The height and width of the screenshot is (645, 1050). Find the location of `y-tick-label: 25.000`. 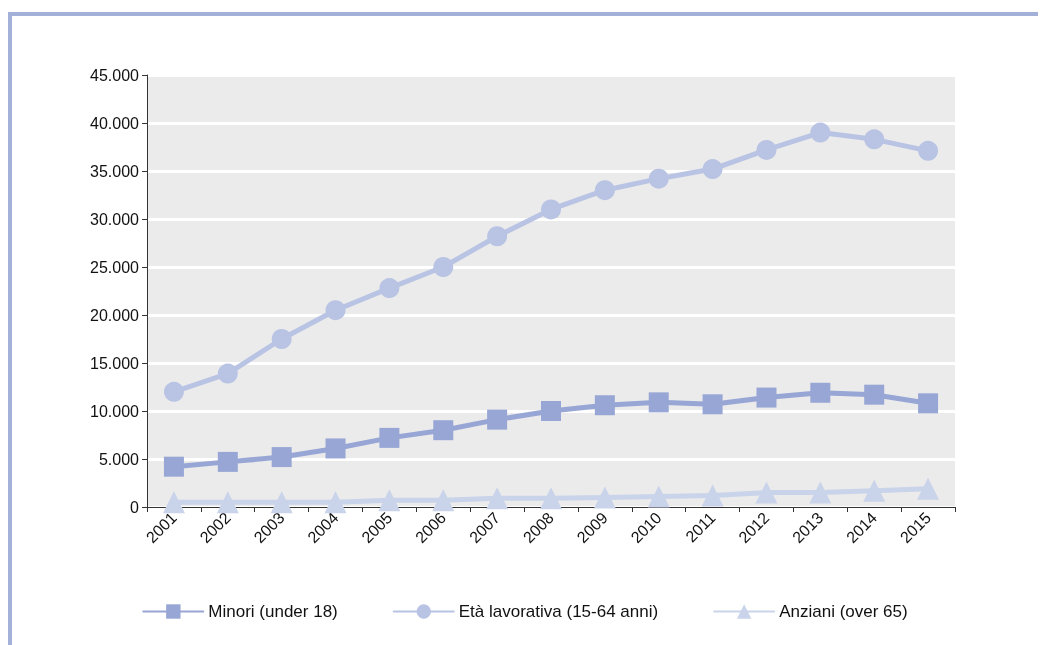

y-tick-label: 25.000 is located at coordinates (115, 267).